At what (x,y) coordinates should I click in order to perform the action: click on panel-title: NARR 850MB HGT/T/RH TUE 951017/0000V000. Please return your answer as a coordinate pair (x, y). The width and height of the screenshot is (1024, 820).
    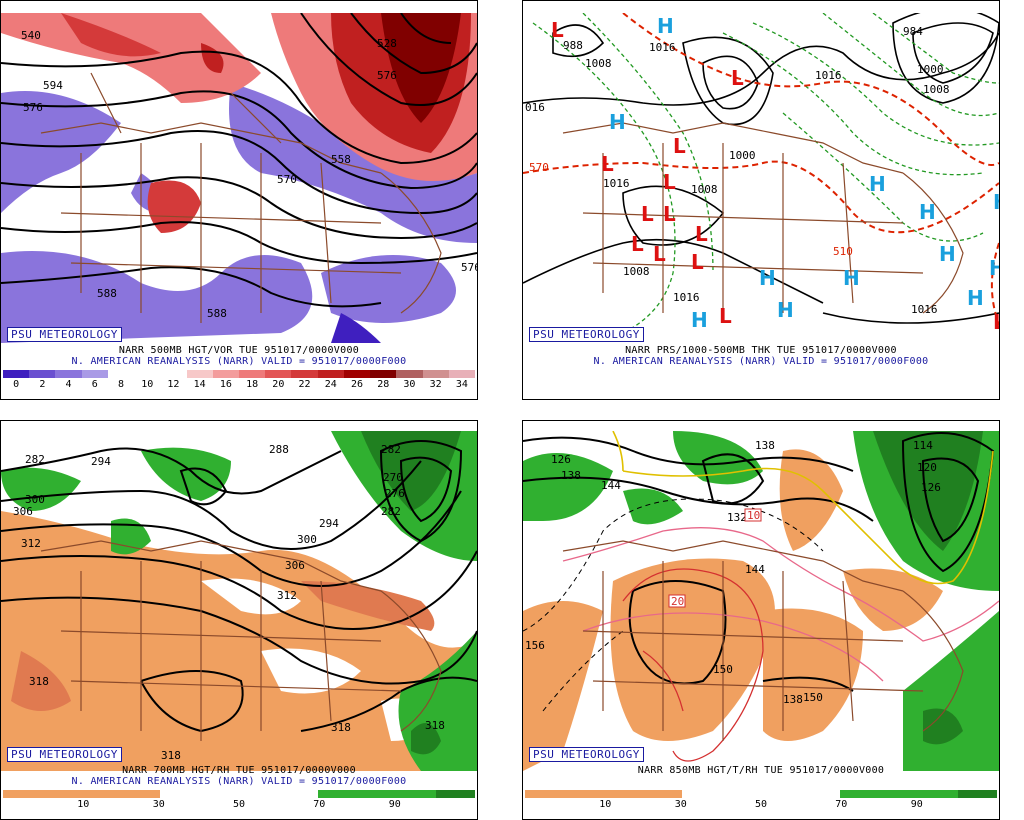
    Looking at the image, I should click on (761, 770).